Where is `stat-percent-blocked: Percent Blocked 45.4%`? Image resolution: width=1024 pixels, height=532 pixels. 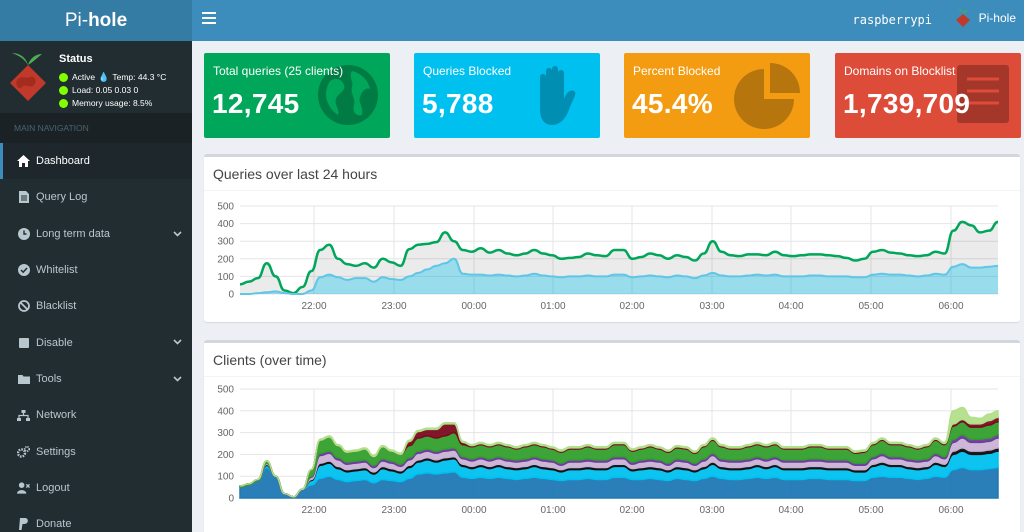 stat-percent-blocked: Percent Blocked 45.4% is located at coordinates (717, 95).